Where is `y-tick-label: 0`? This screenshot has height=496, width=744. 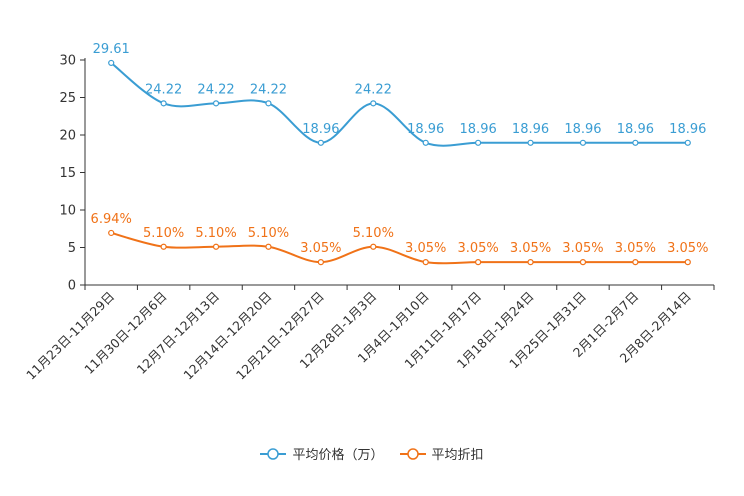 y-tick-label: 0 is located at coordinates (72, 286).